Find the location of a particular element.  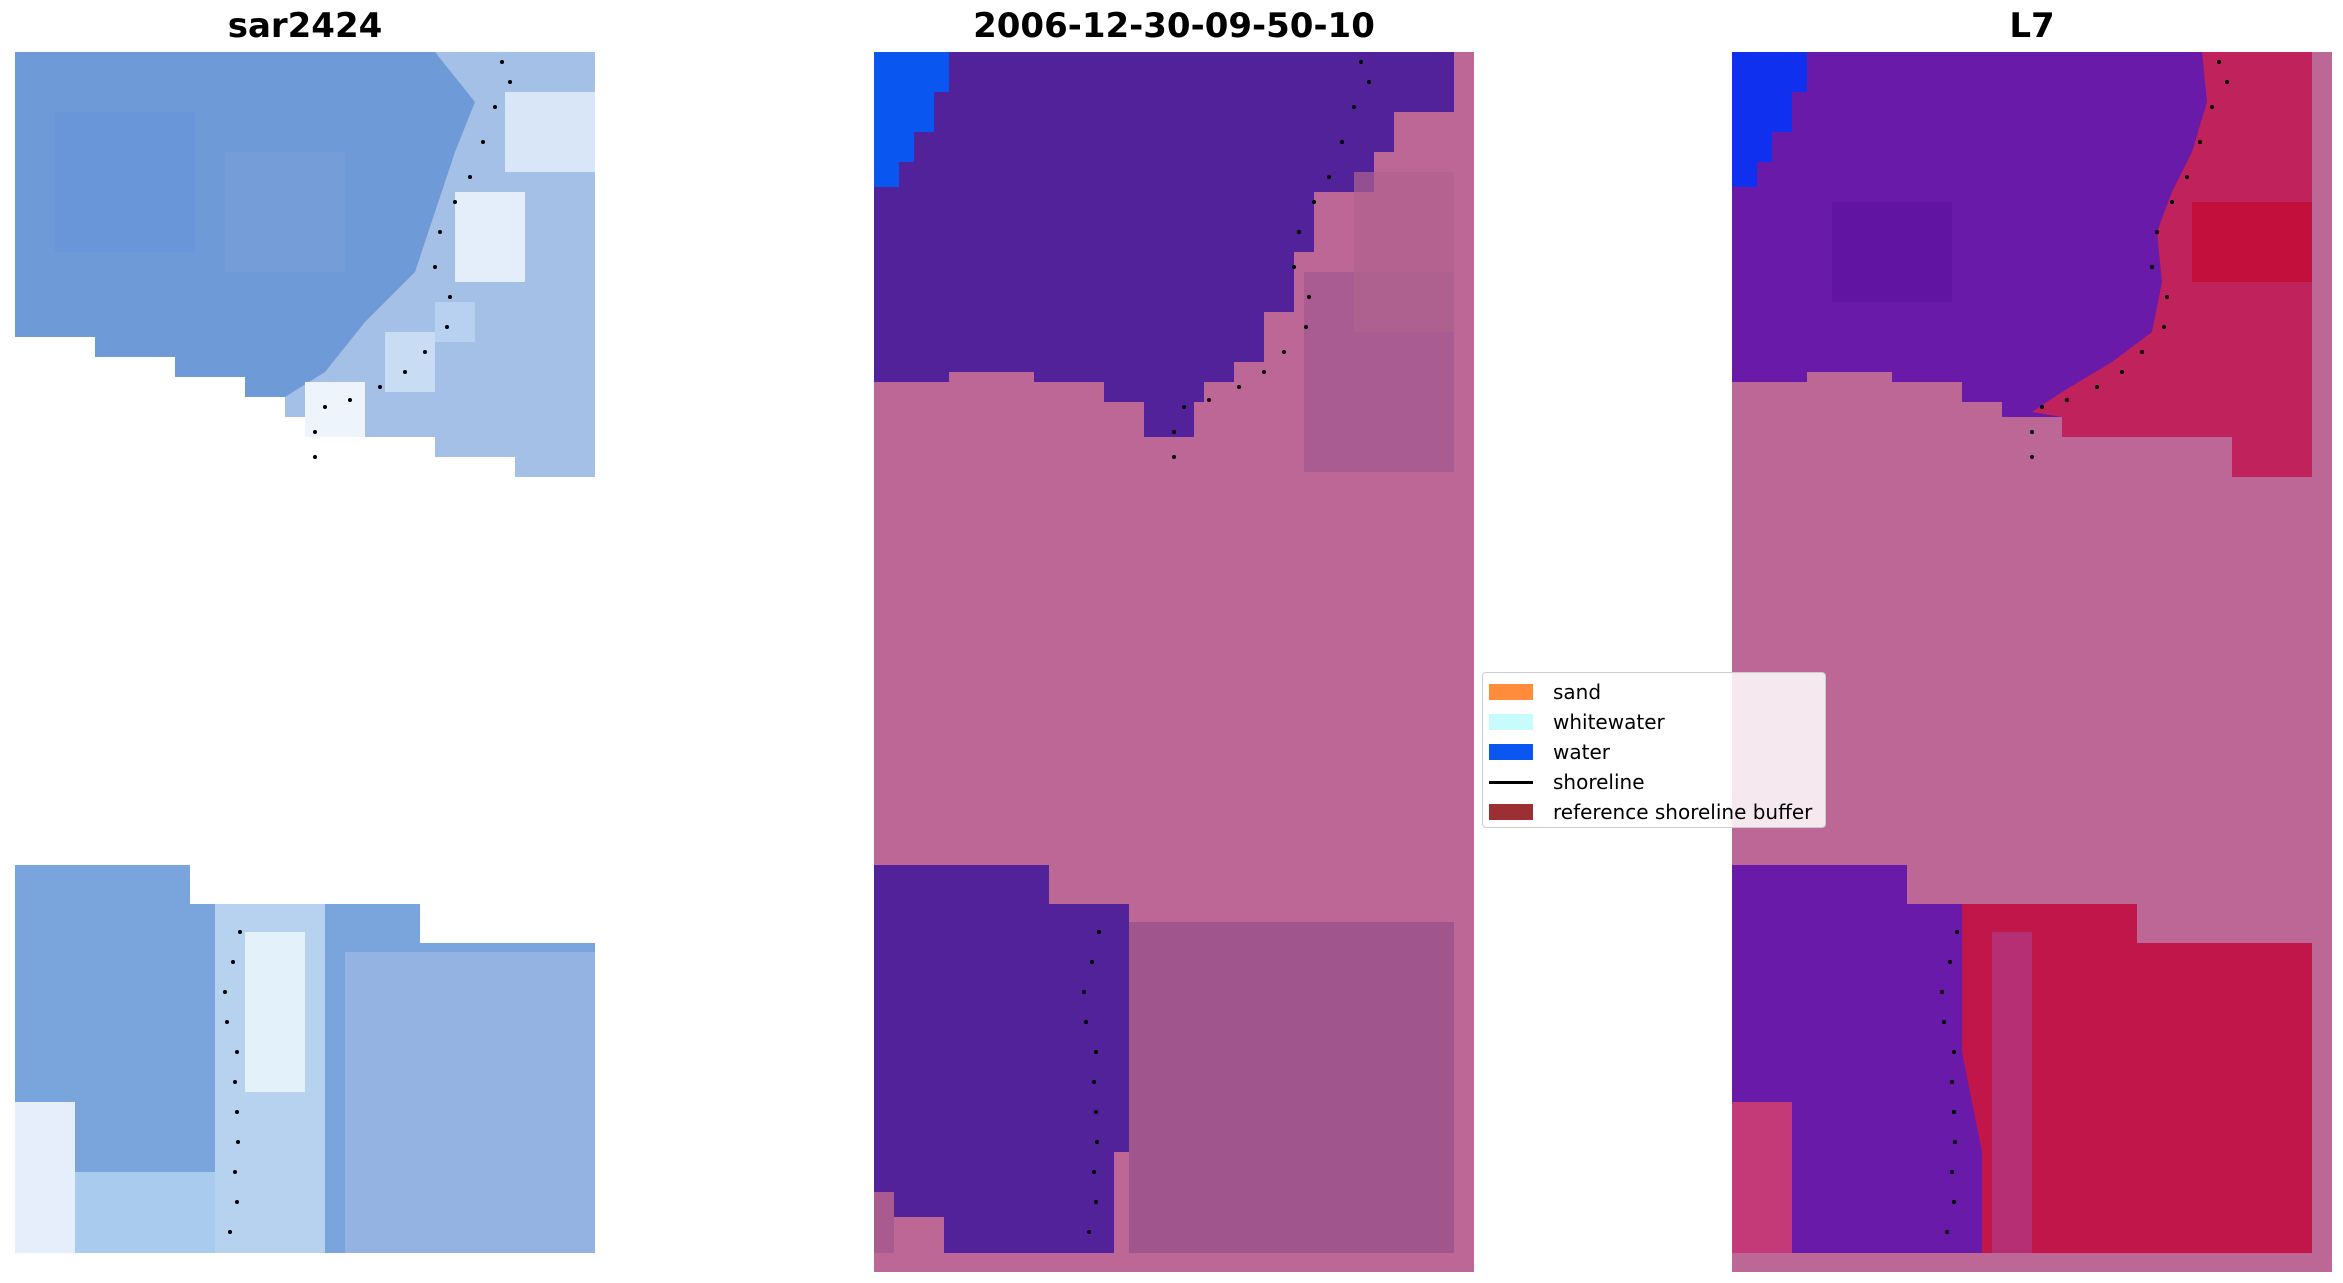

index-shoreline-dots is located at coordinates (2084, 647).